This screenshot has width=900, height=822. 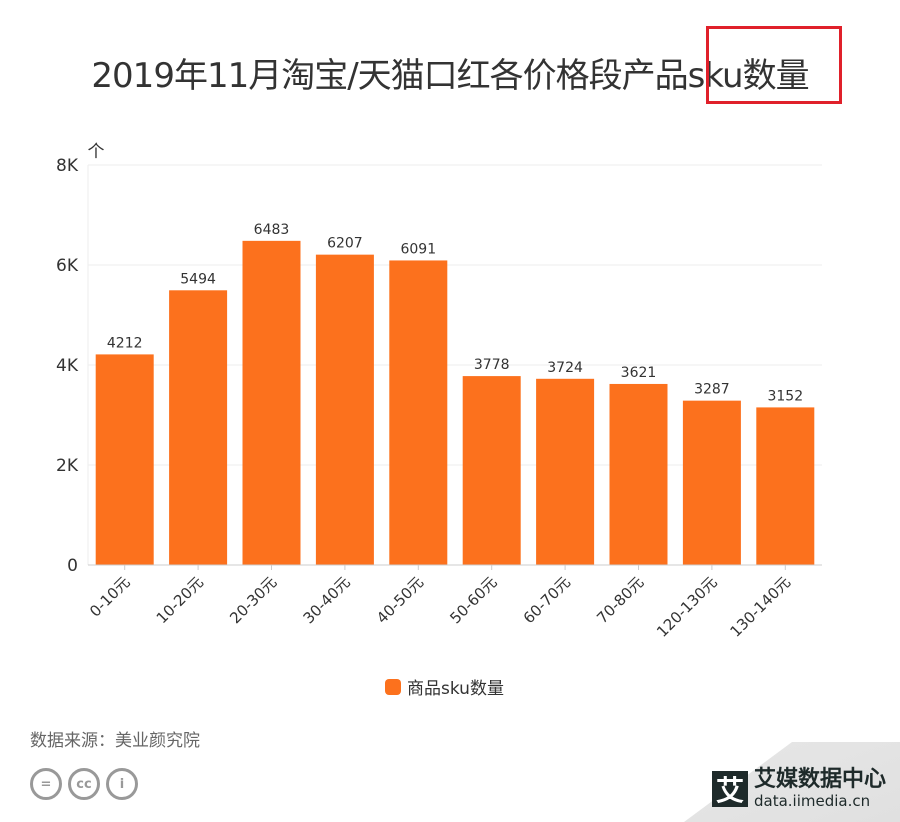 I want to click on data-label: 3621, so click(x=639, y=373).